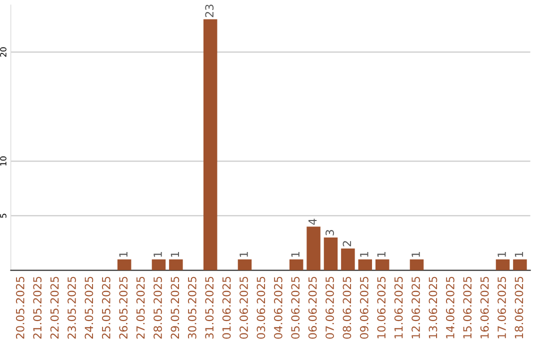 The width and height of the screenshot is (540, 340). I want to click on x-tick-label: 14.06.2025, so click(450, 307).